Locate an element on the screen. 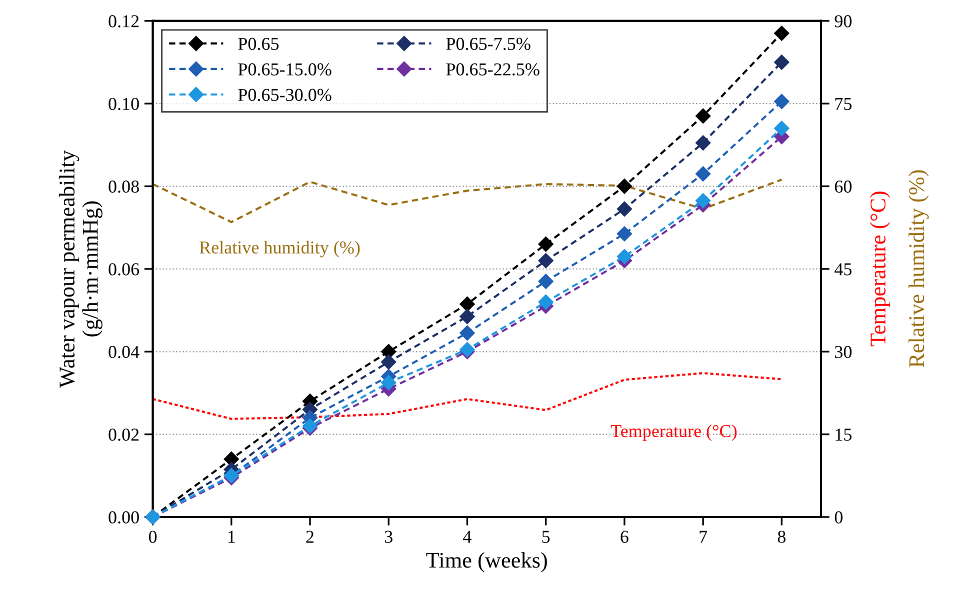 The height and width of the screenshot is (597, 967). y2-tick-label: 15 is located at coordinates (844, 434).